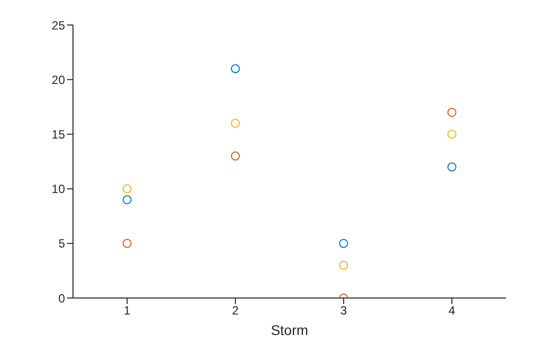 The image size is (560, 337). What do you see at coordinates (289, 329) in the screenshot?
I see `x-axis-title: Storm` at bounding box center [289, 329].